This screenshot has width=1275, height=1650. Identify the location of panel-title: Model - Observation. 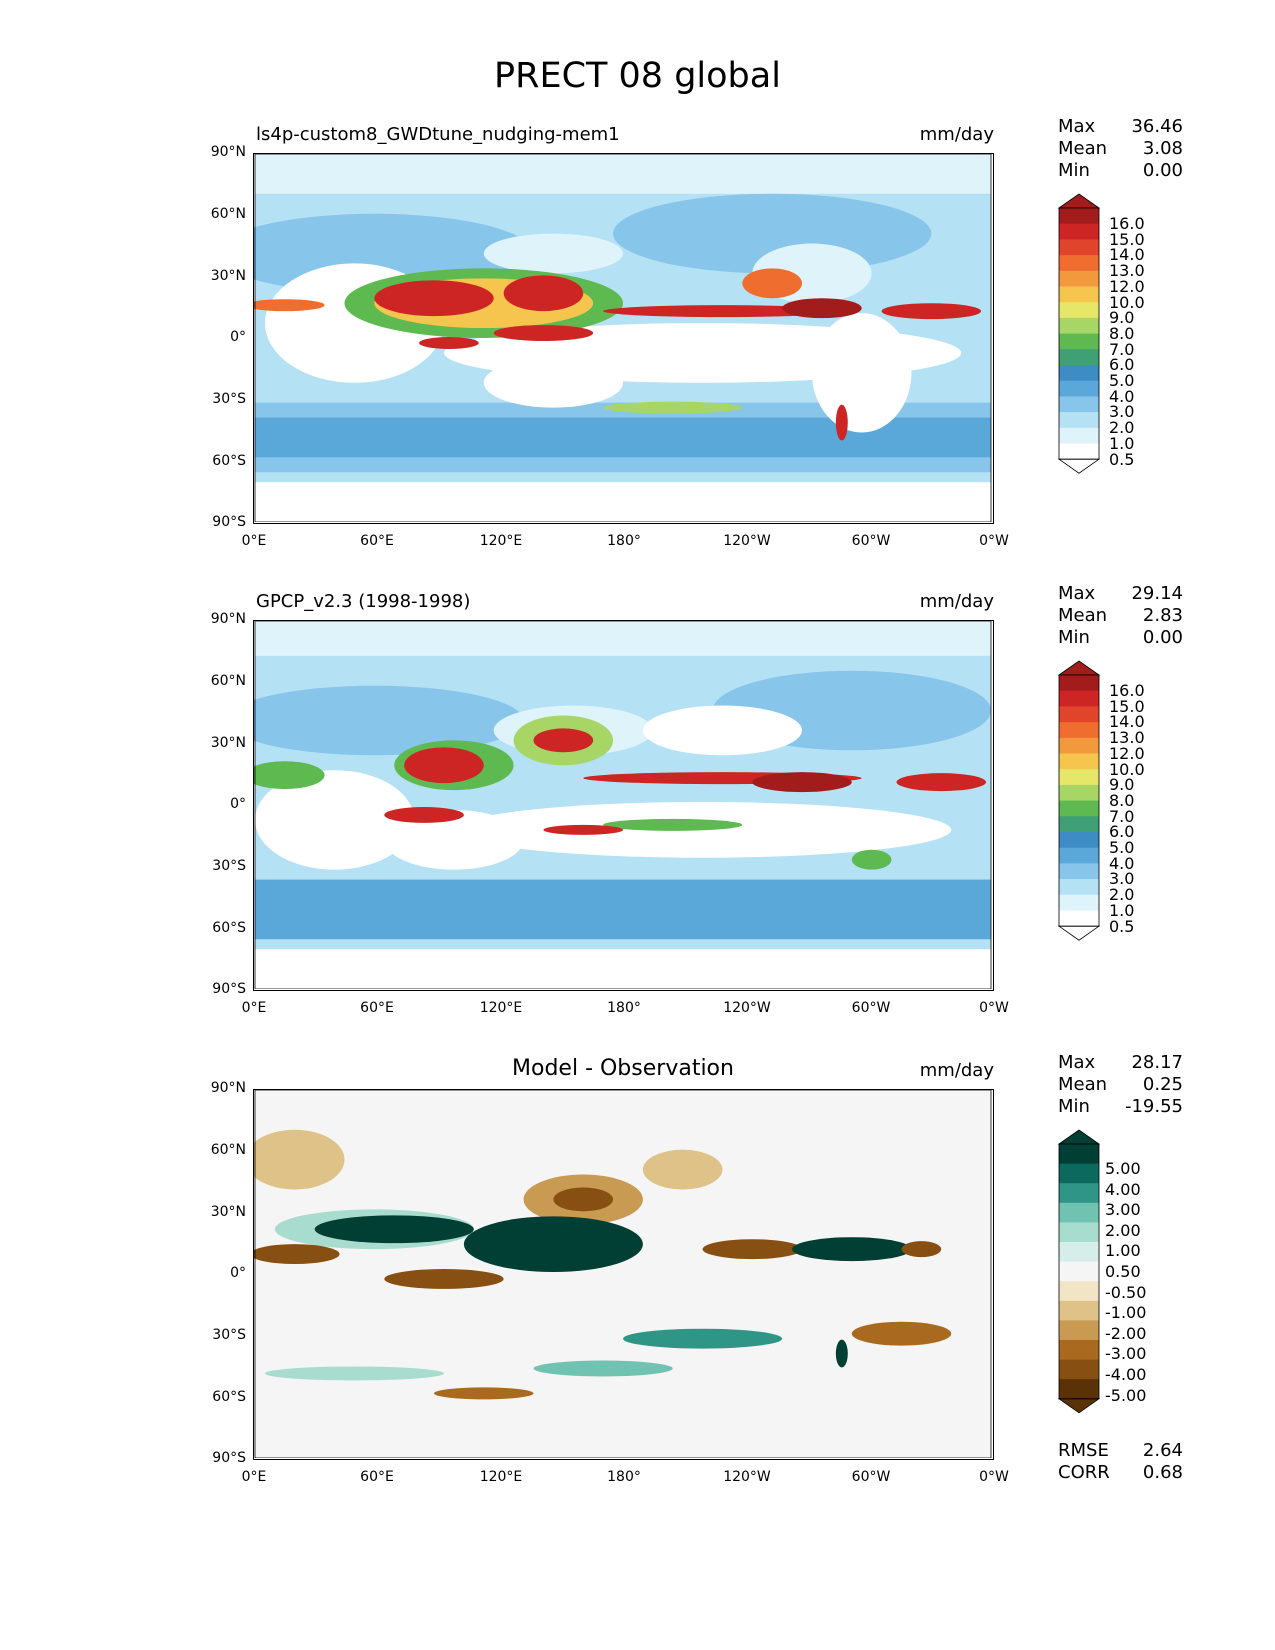
(623, 1068).